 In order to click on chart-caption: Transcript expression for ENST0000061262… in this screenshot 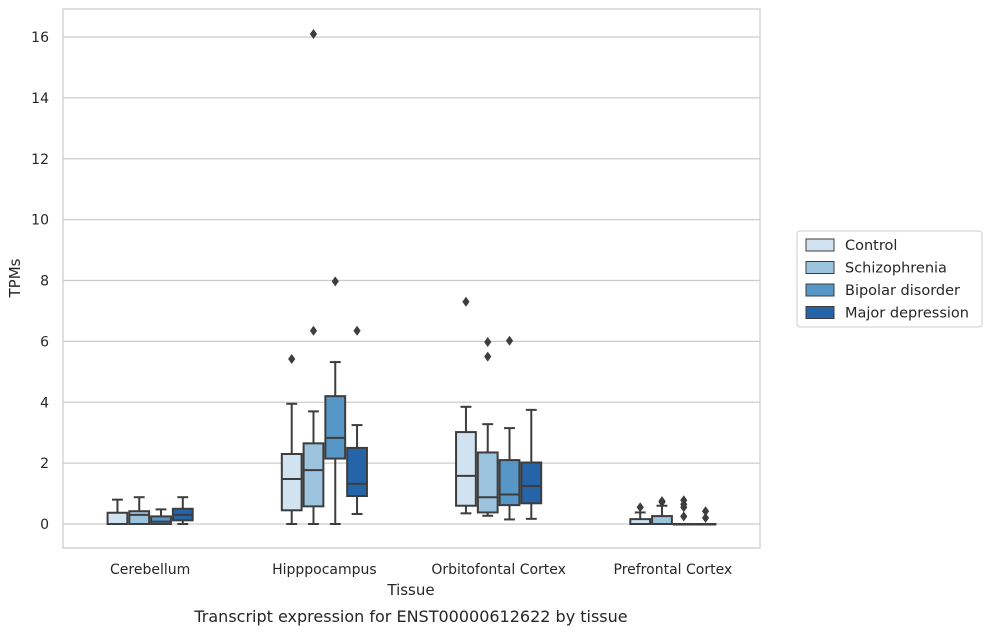, I will do `click(410, 616)`.